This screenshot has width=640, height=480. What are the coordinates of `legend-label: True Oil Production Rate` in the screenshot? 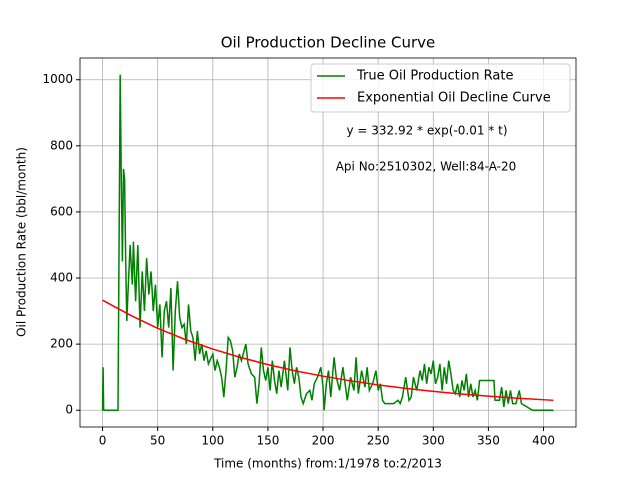 It's located at (434, 76).